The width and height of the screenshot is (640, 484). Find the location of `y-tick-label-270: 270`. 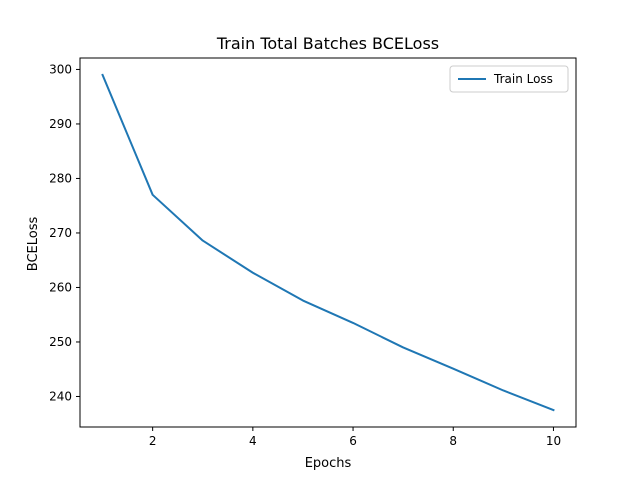

y-tick-label-270: 270 is located at coordinates (60, 233).